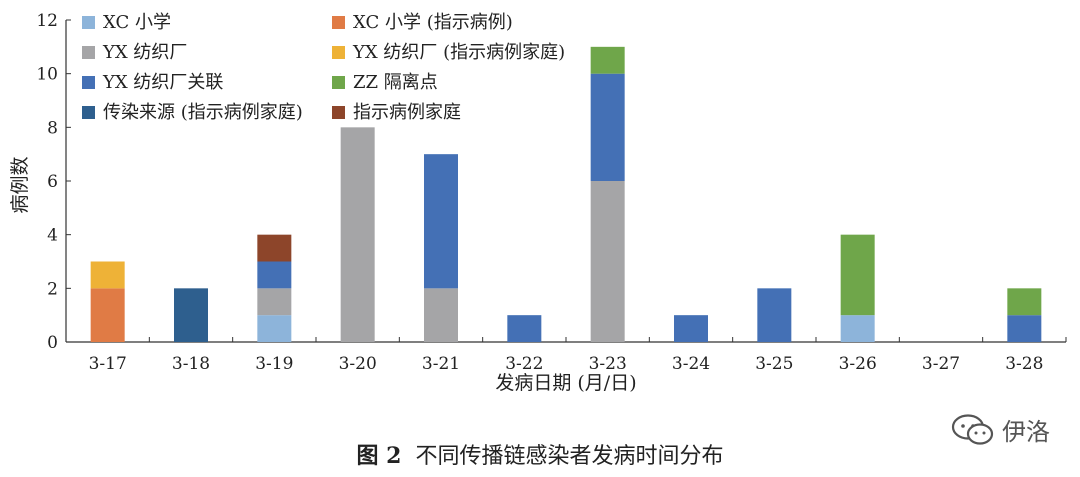  Describe the element at coordinates (52, 182) in the screenshot. I see `y-tick-label: 6` at that location.